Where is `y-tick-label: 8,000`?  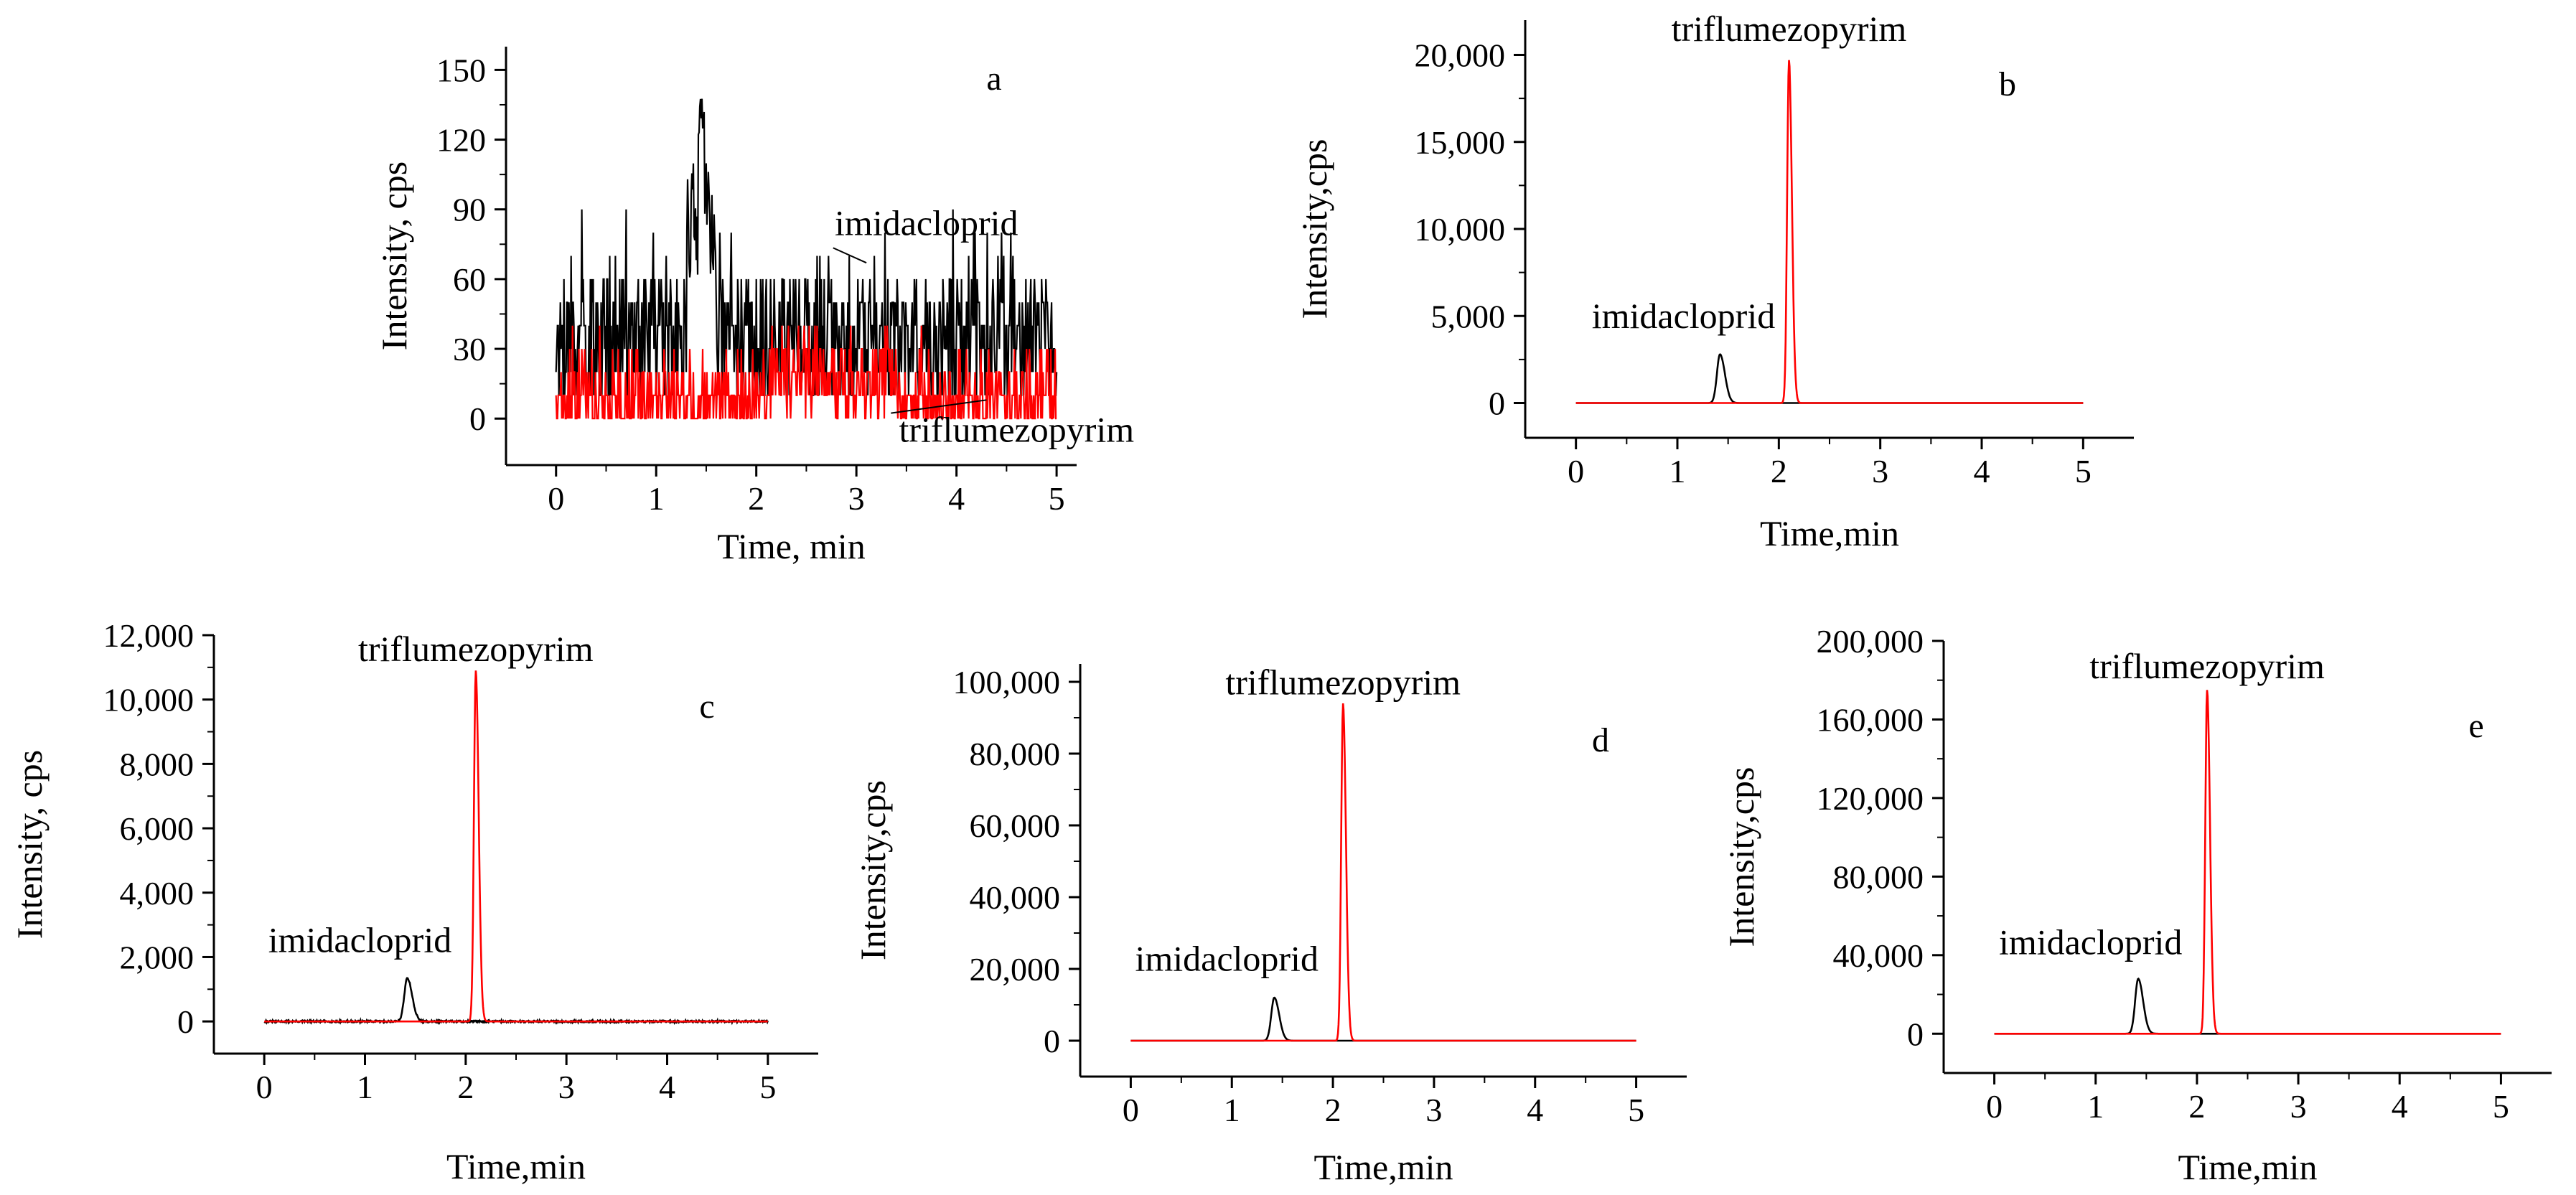 y-tick-label: 8,000 is located at coordinates (158, 764).